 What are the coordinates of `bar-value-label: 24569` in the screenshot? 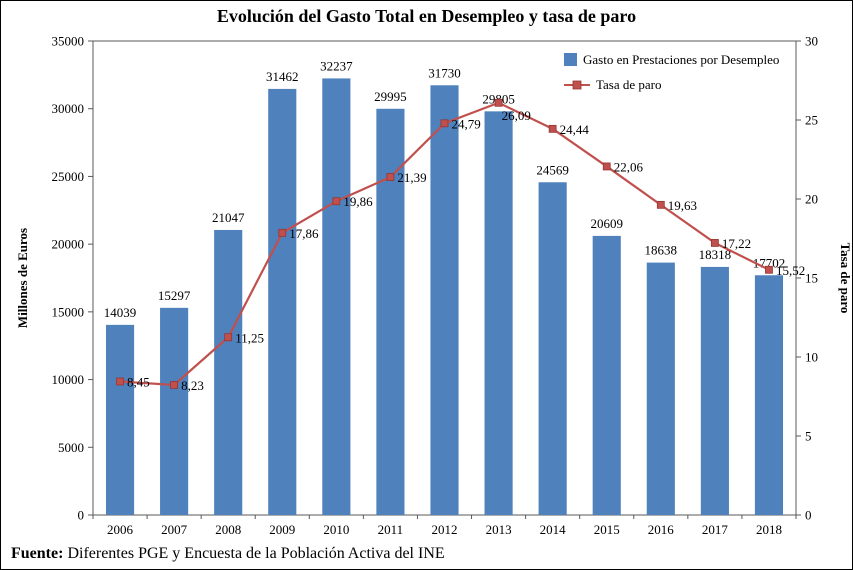 It's located at (552, 169).